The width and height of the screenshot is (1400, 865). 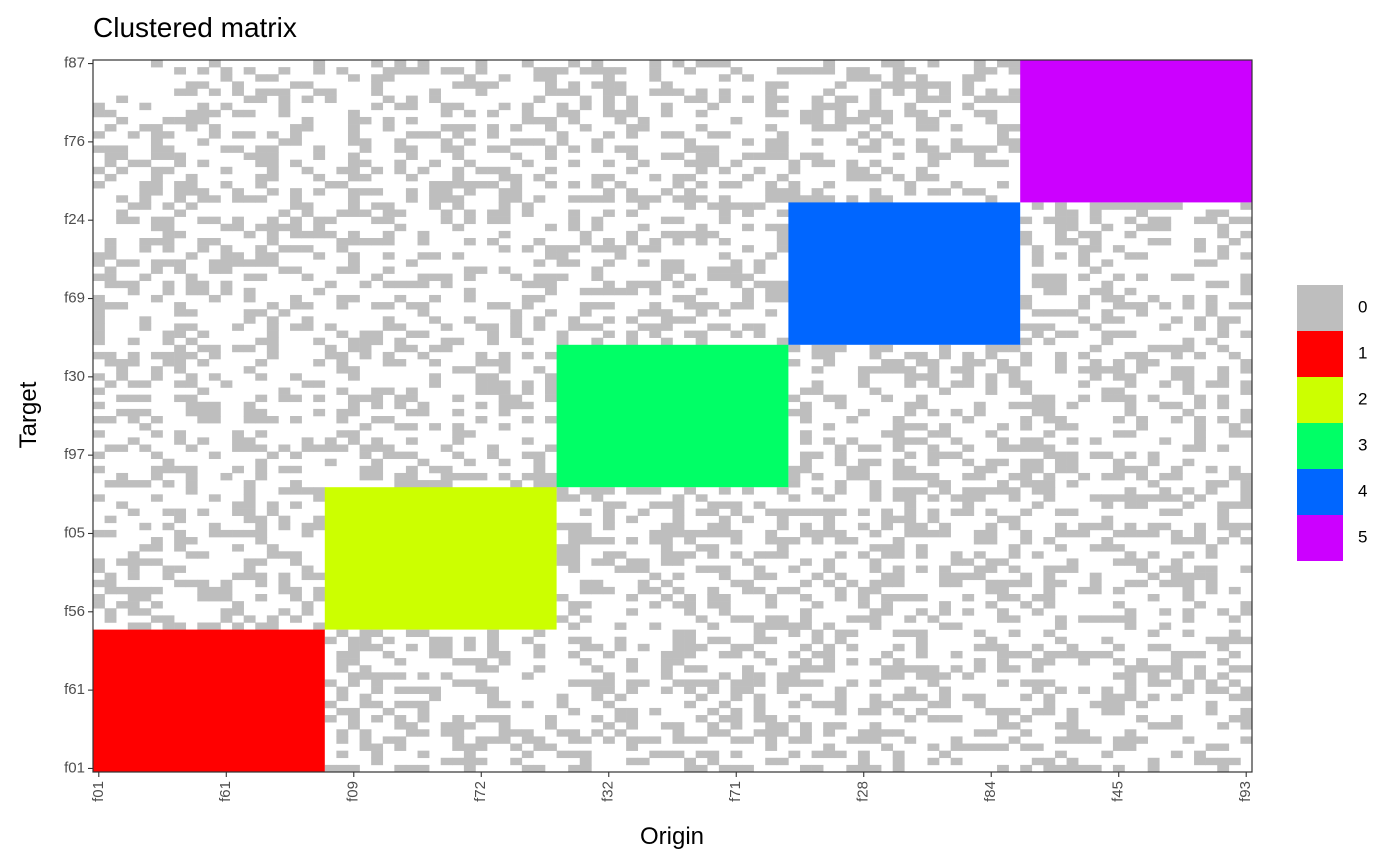 I want to click on x-tick-label: f93, so click(x=1245, y=791).